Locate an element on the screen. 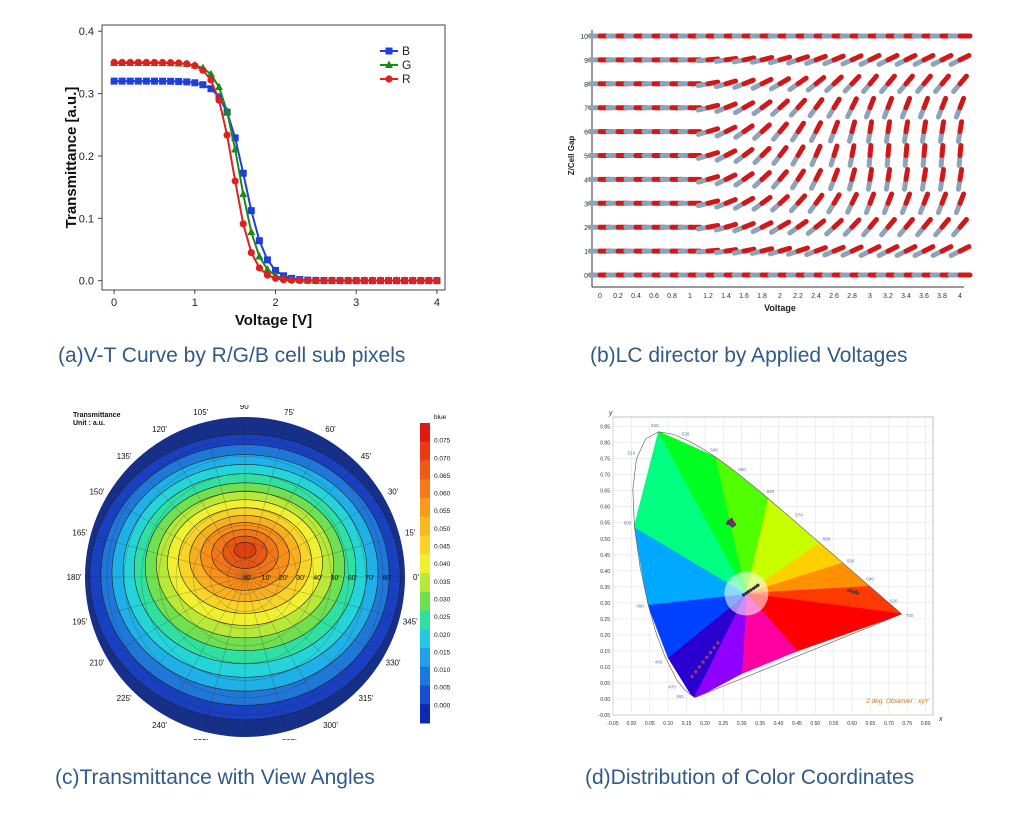  azimuth-label: 15' is located at coordinates (410, 533).